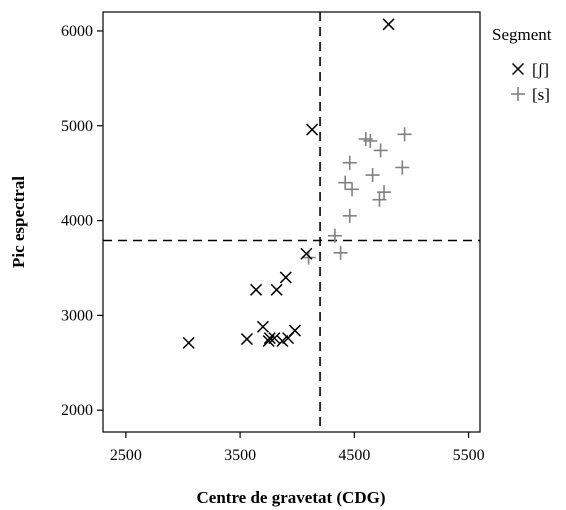  I want to click on x-tick-label: 5500, so click(469, 455).